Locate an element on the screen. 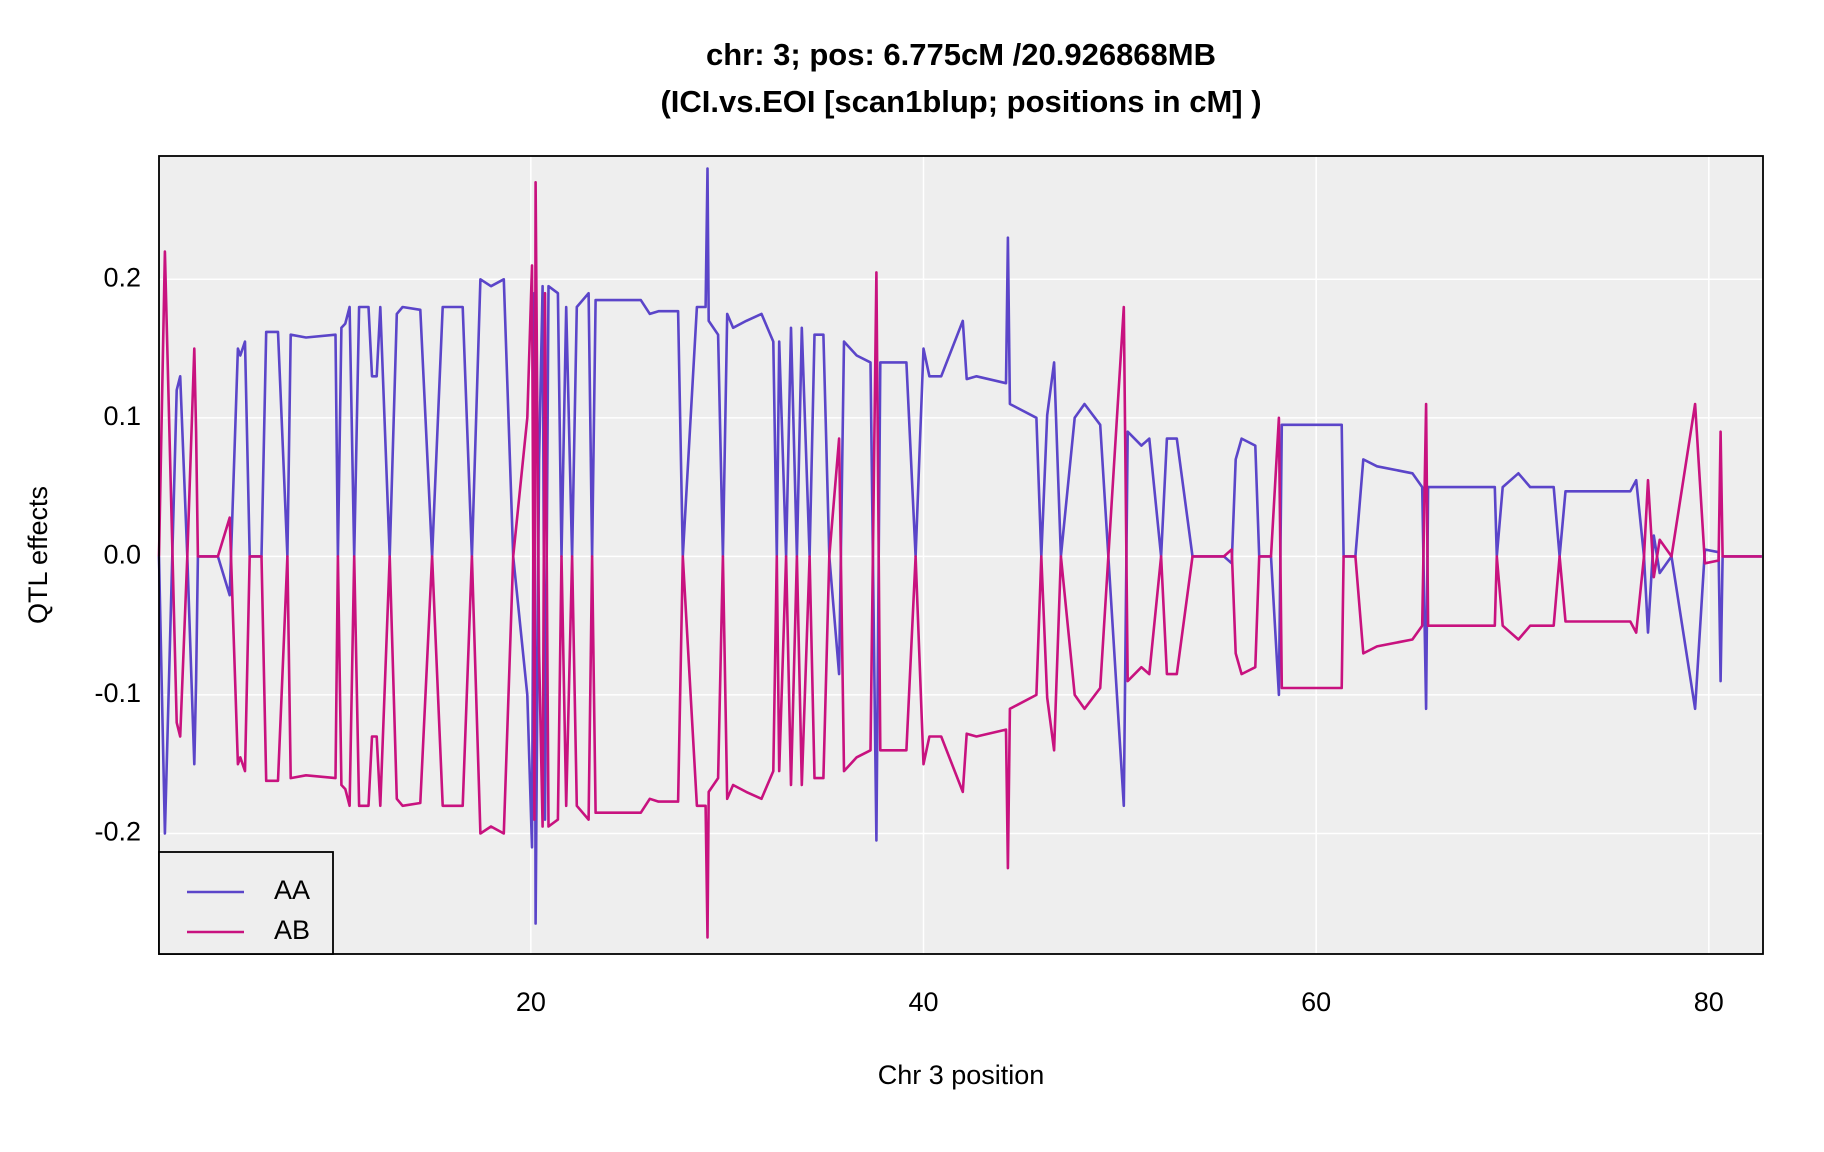  y-tick-label: 0.2 is located at coordinates (122, 277).